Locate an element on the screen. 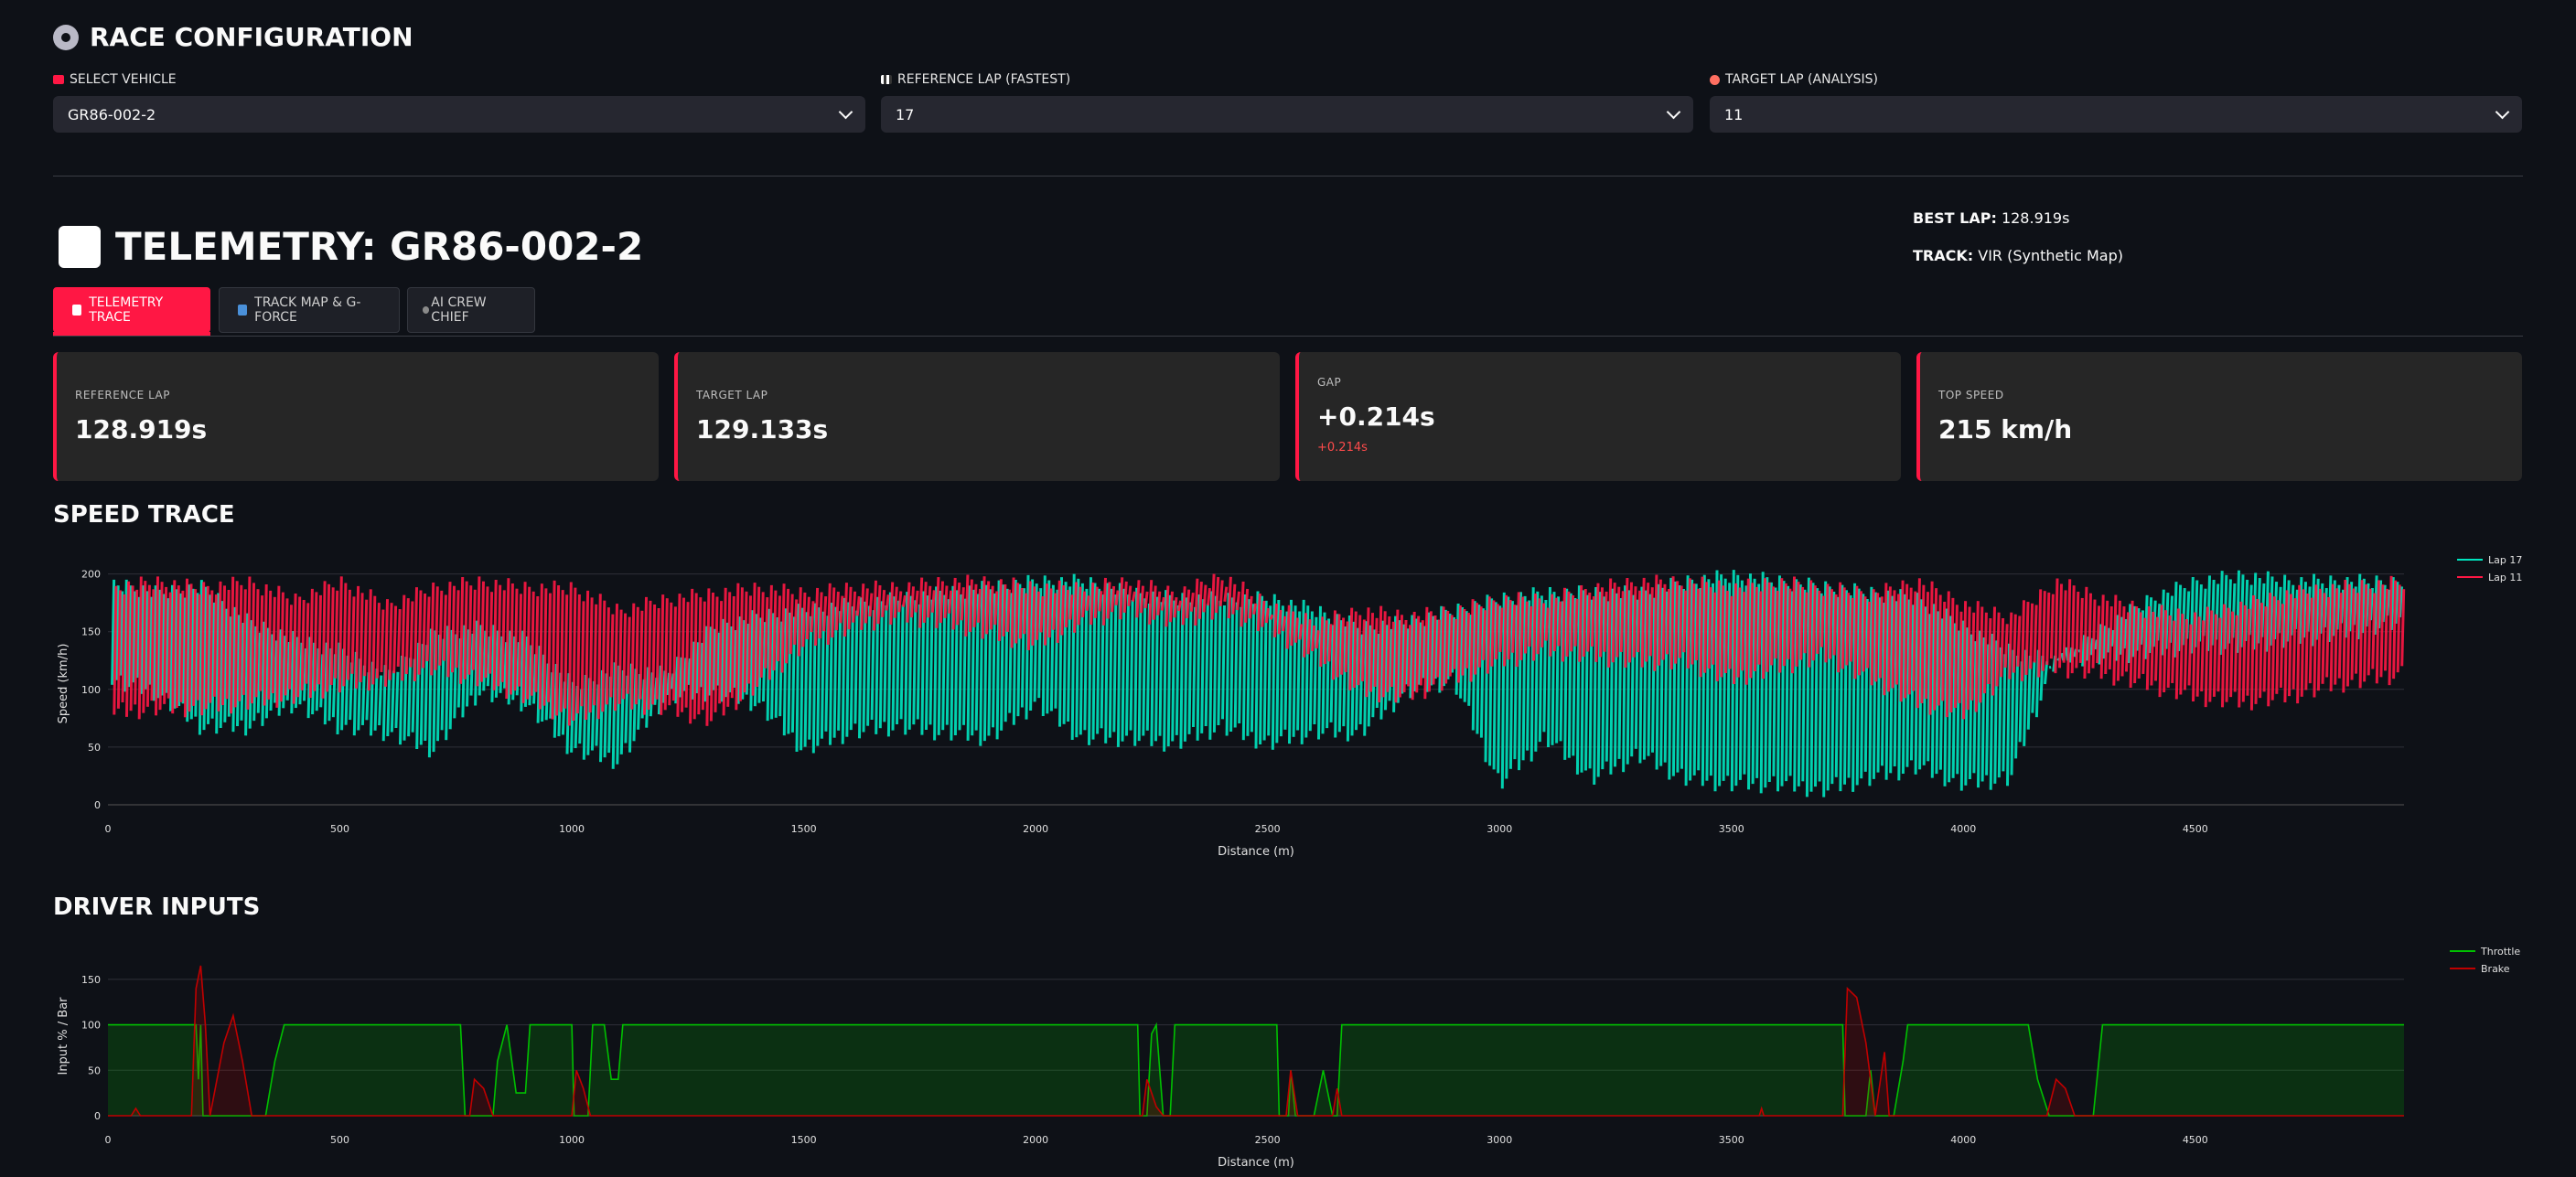 The image size is (2576, 1177). metric-gap: GAP +0.214s +0.214s is located at coordinates (1598, 416).